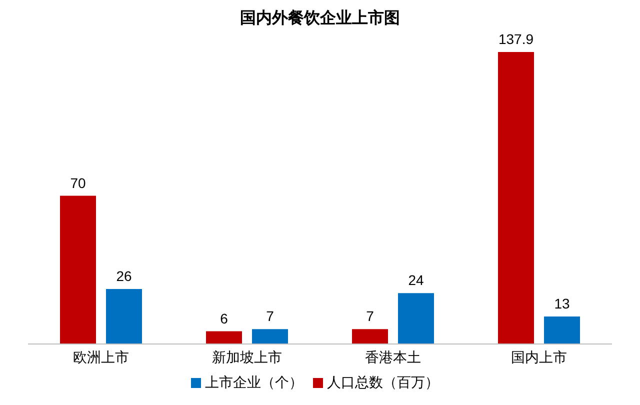 This screenshot has height=405, width=640. Describe the element at coordinates (254, 382) in the screenshot. I see `legend-label: 上市企业（个）` at that location.